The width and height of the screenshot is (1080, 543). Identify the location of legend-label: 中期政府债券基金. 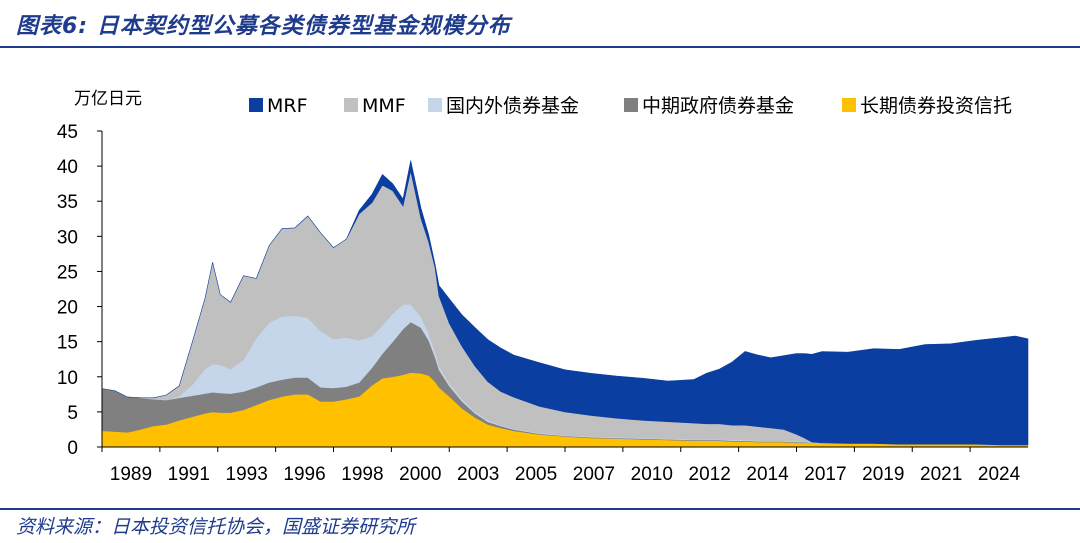
(718, 106).